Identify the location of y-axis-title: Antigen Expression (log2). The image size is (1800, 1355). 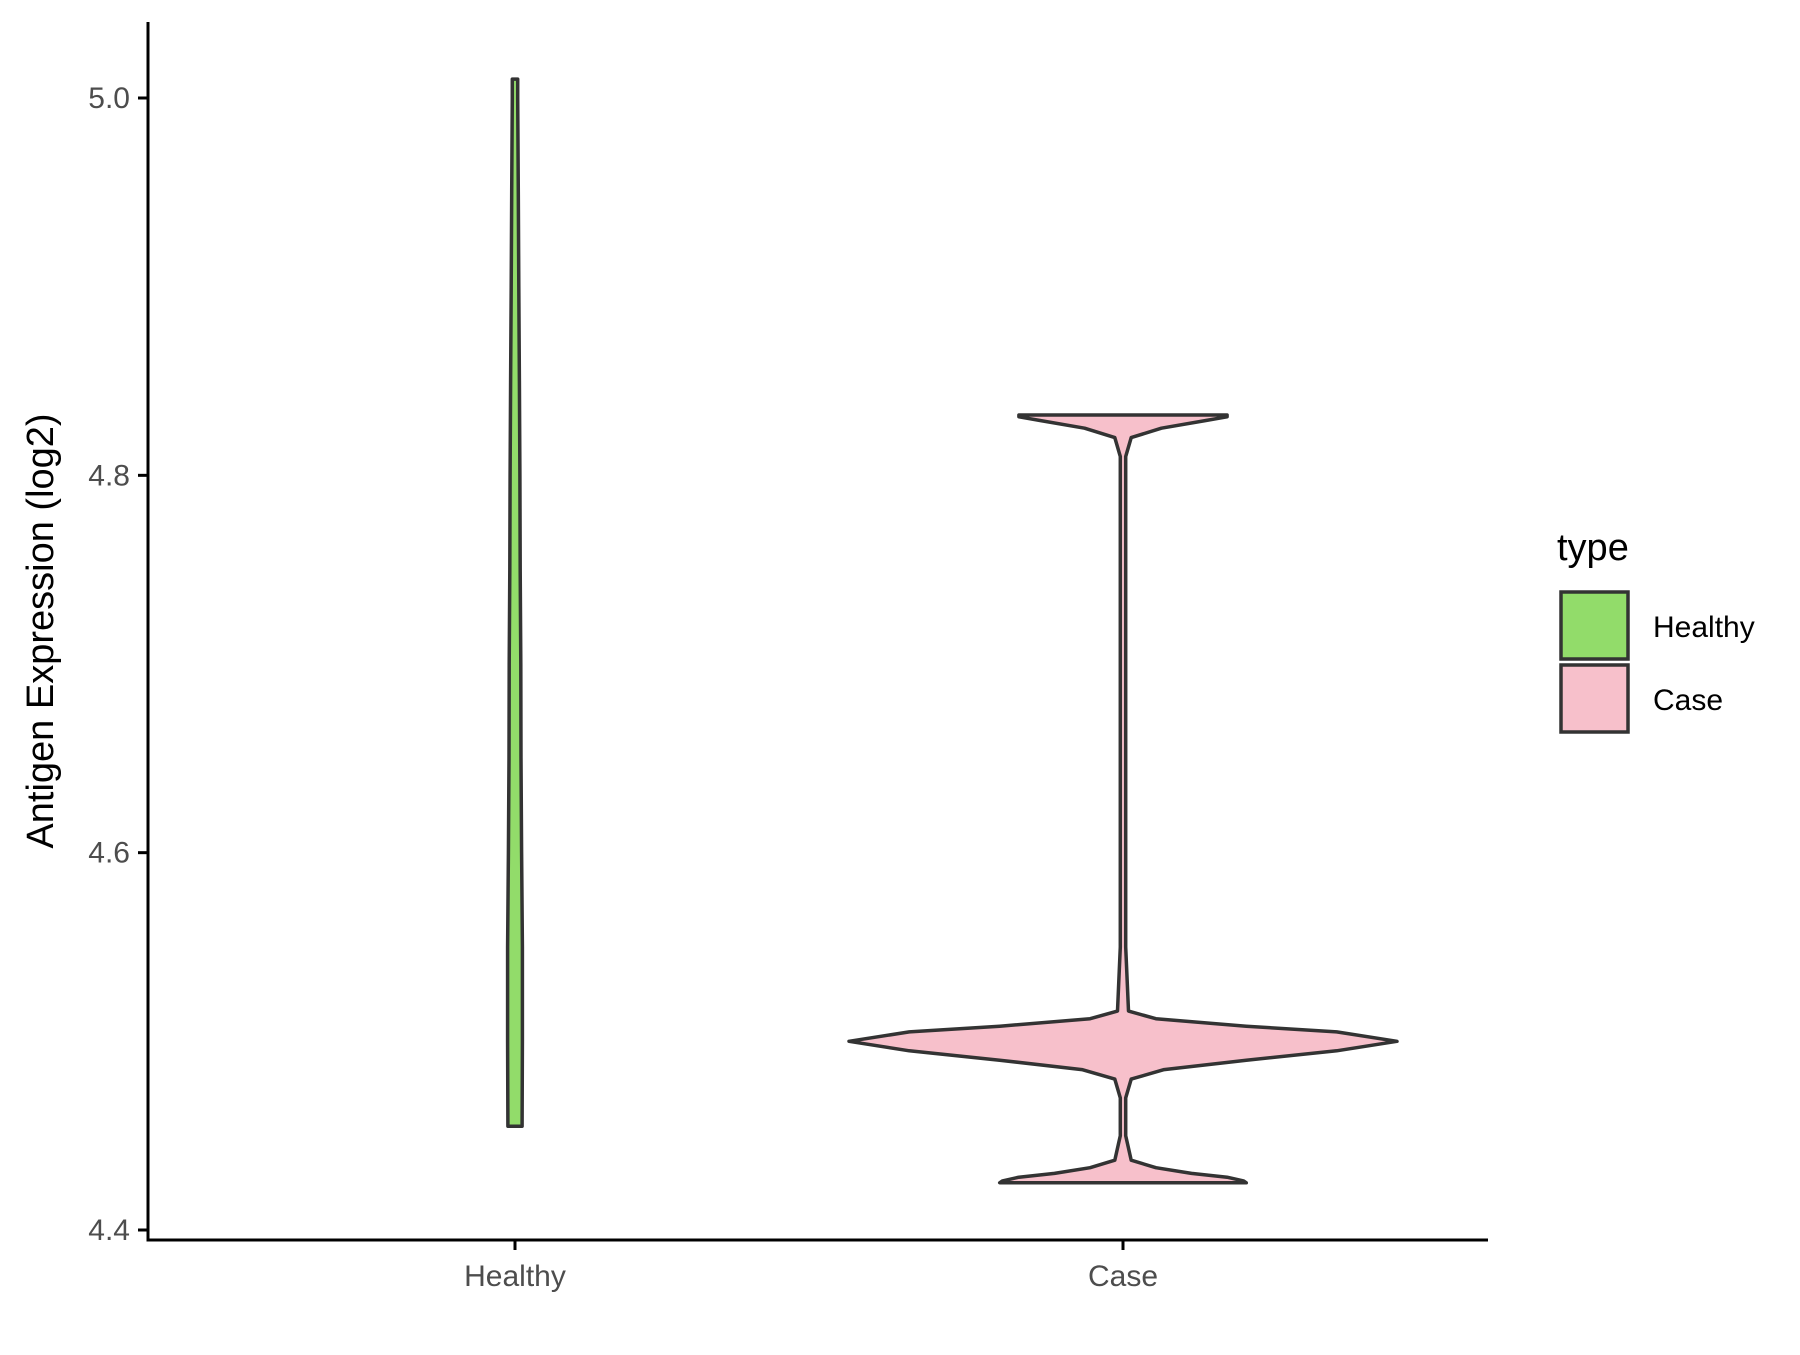
(41, 630).